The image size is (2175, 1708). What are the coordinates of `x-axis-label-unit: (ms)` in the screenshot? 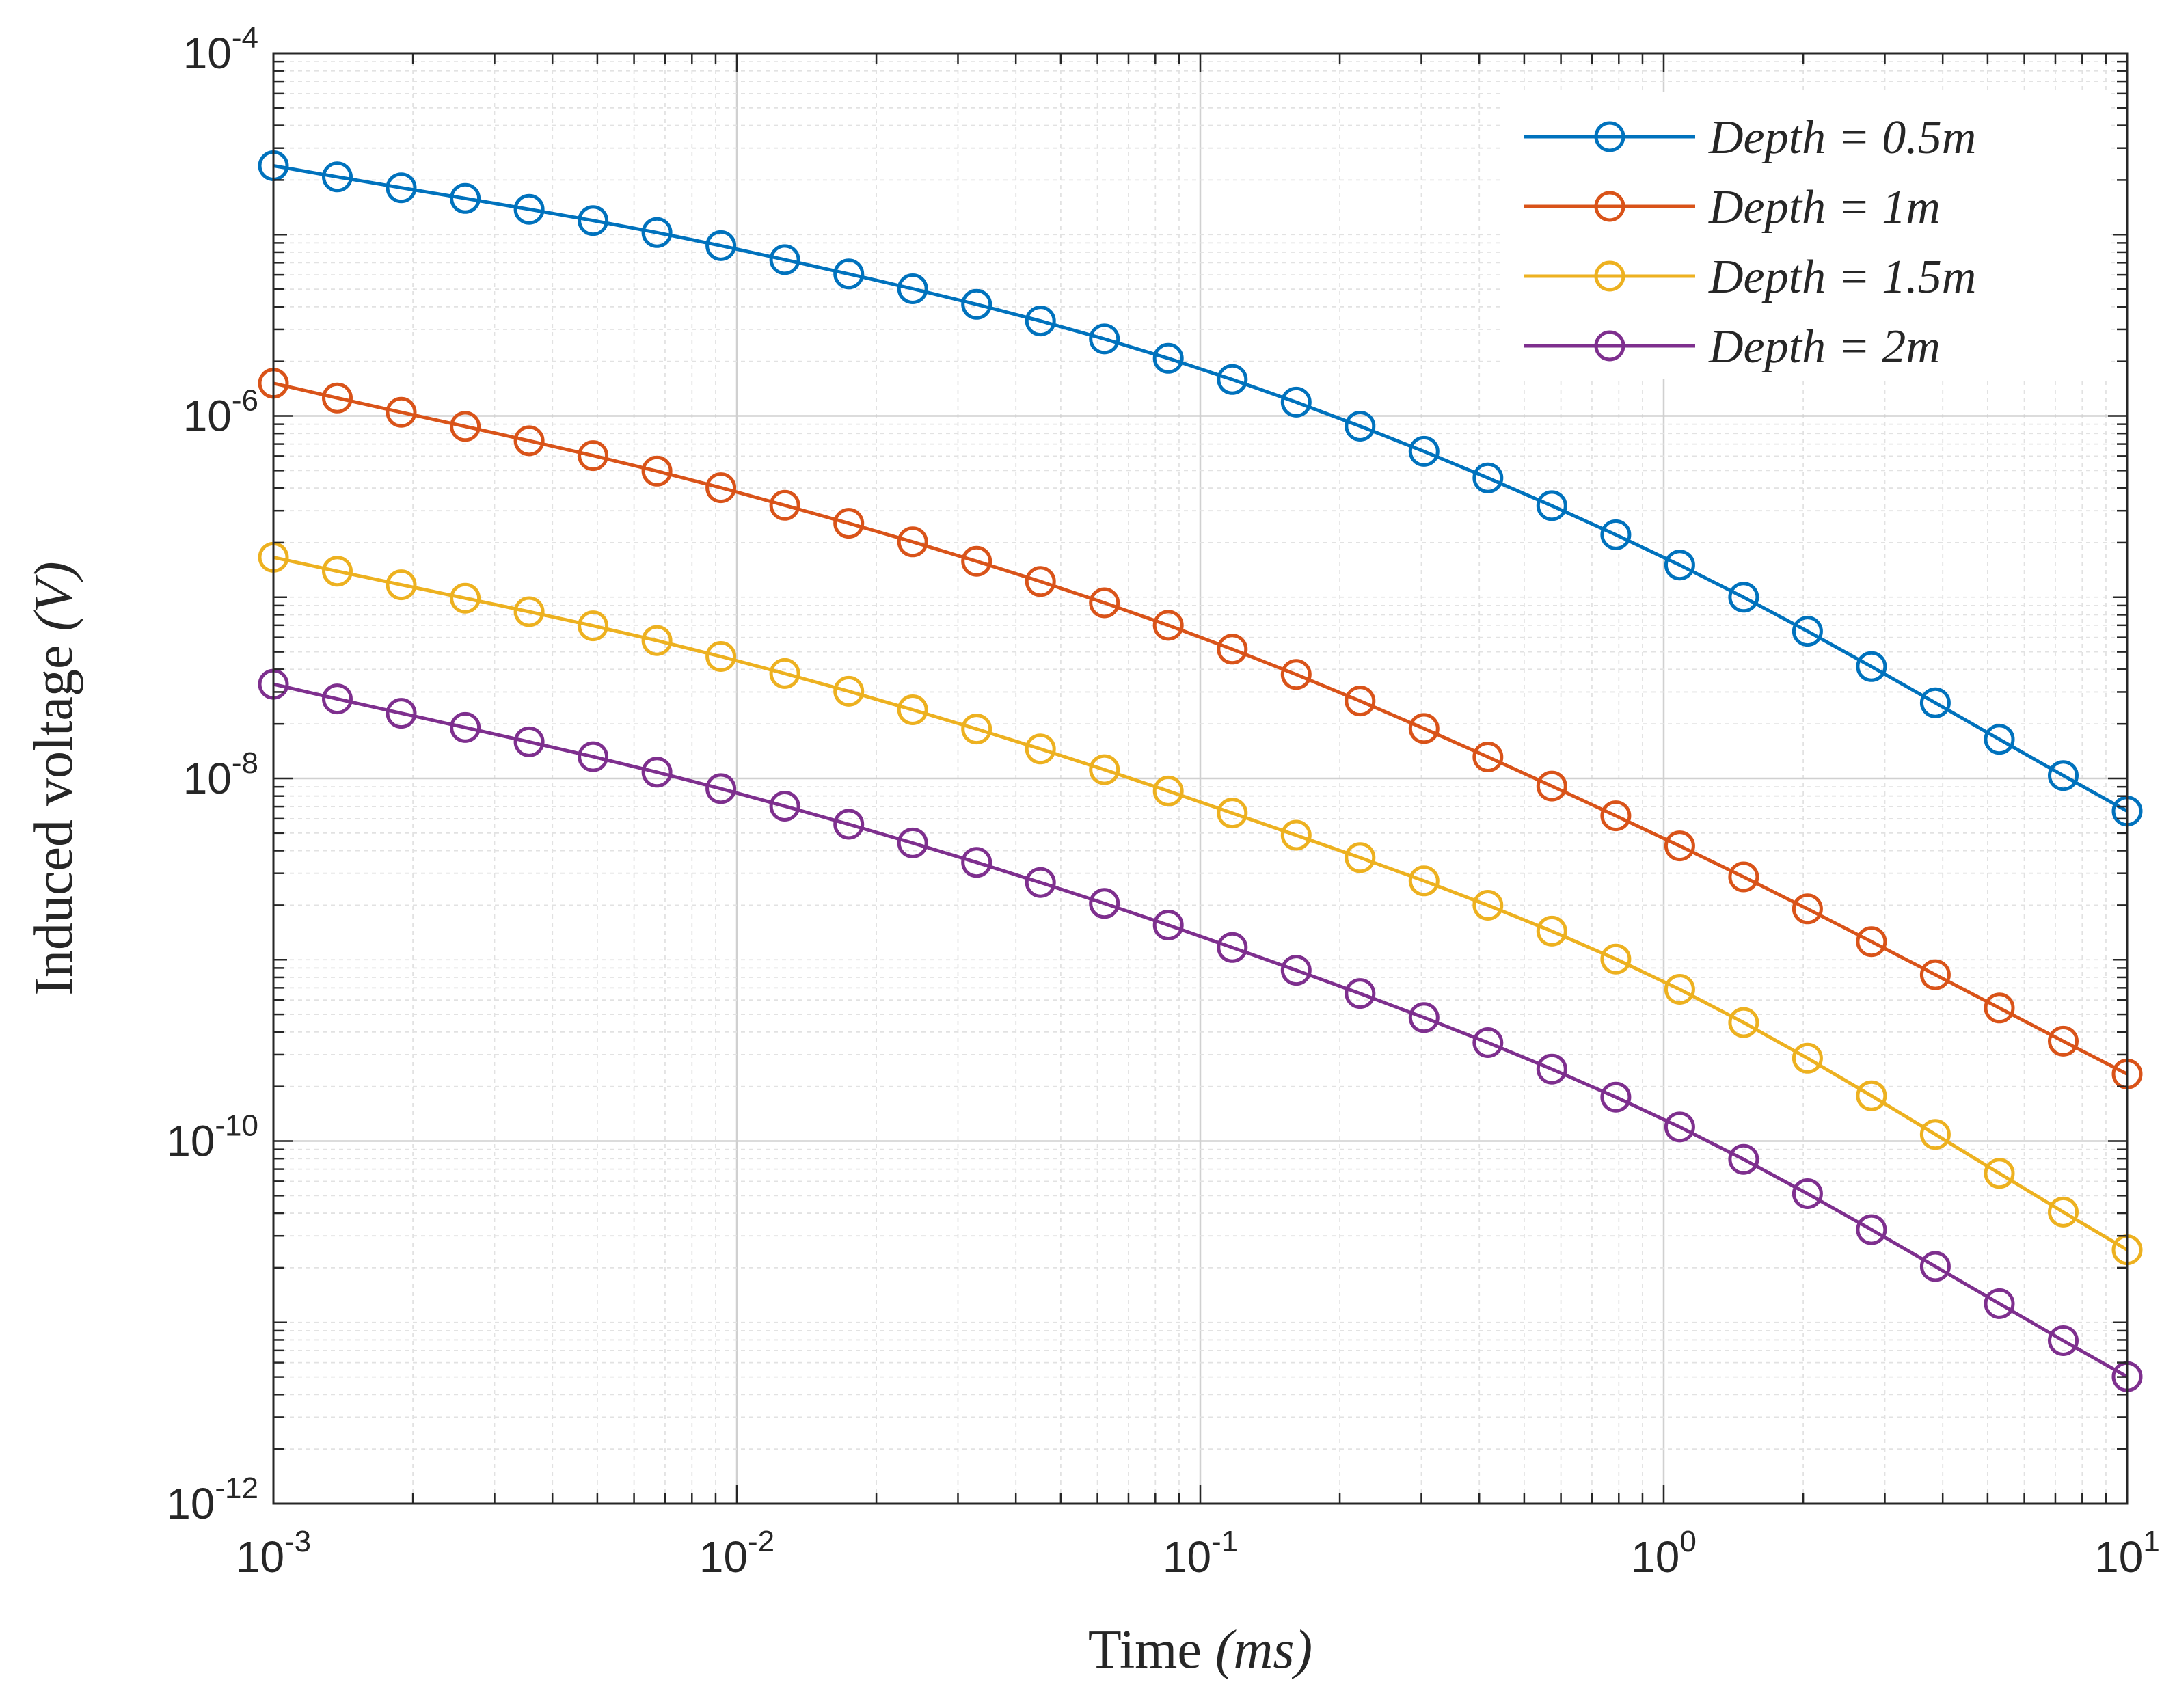 It's located at (1263, 1650).